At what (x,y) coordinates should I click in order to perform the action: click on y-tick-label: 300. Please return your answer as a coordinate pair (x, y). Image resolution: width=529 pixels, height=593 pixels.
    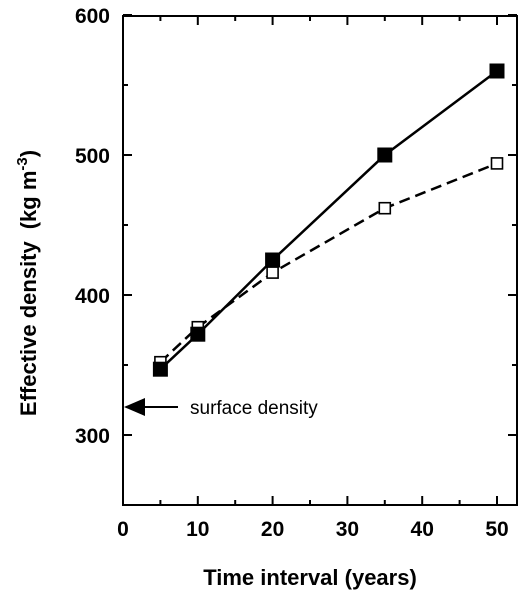
    Looking at the image, I should click on (92, 436).